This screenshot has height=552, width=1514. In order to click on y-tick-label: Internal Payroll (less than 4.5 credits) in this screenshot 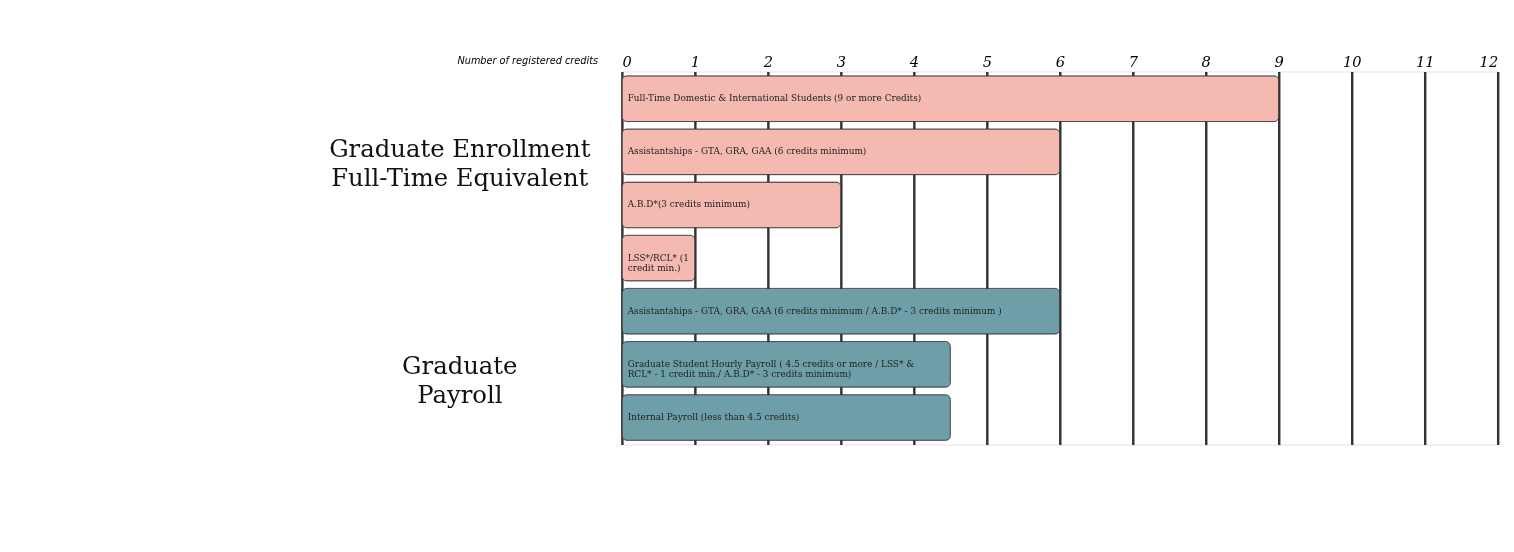, I will do `click(713, 416)`.